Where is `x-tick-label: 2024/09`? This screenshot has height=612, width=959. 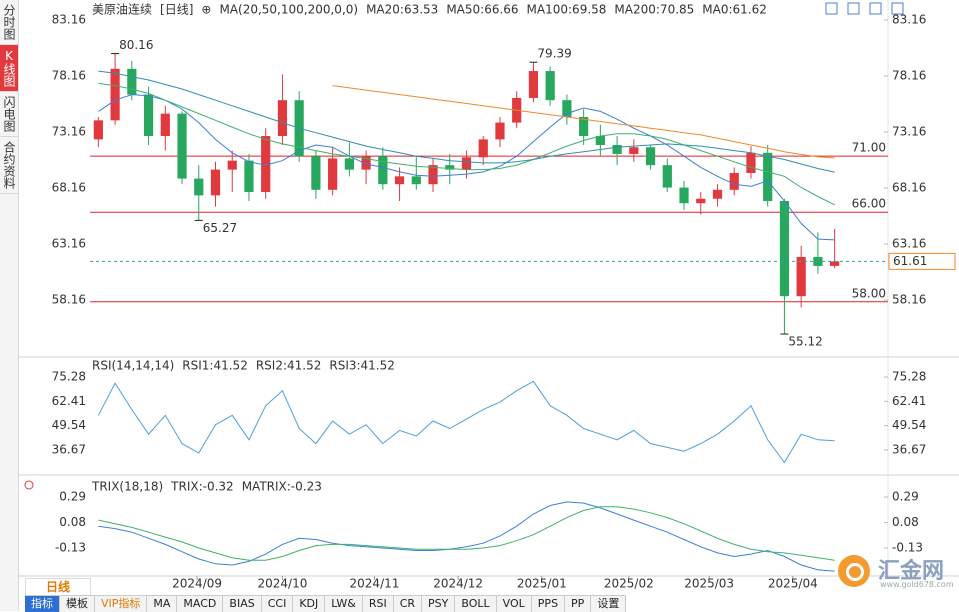 x-tick-label: 2024/09 is located at coordinates (197, 584).